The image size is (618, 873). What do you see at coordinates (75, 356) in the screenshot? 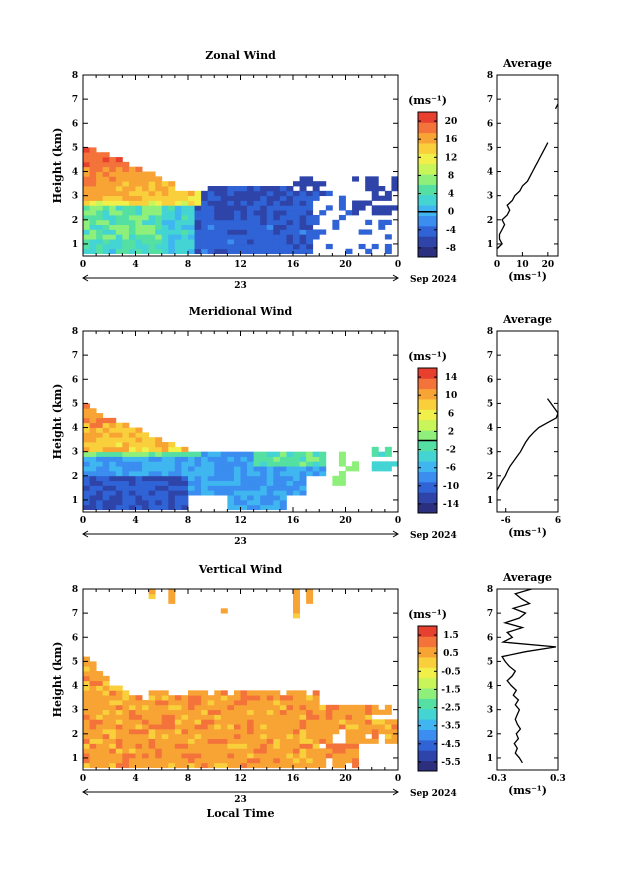
I see `y-tick-label: 7` at bounding box center [75, 356].